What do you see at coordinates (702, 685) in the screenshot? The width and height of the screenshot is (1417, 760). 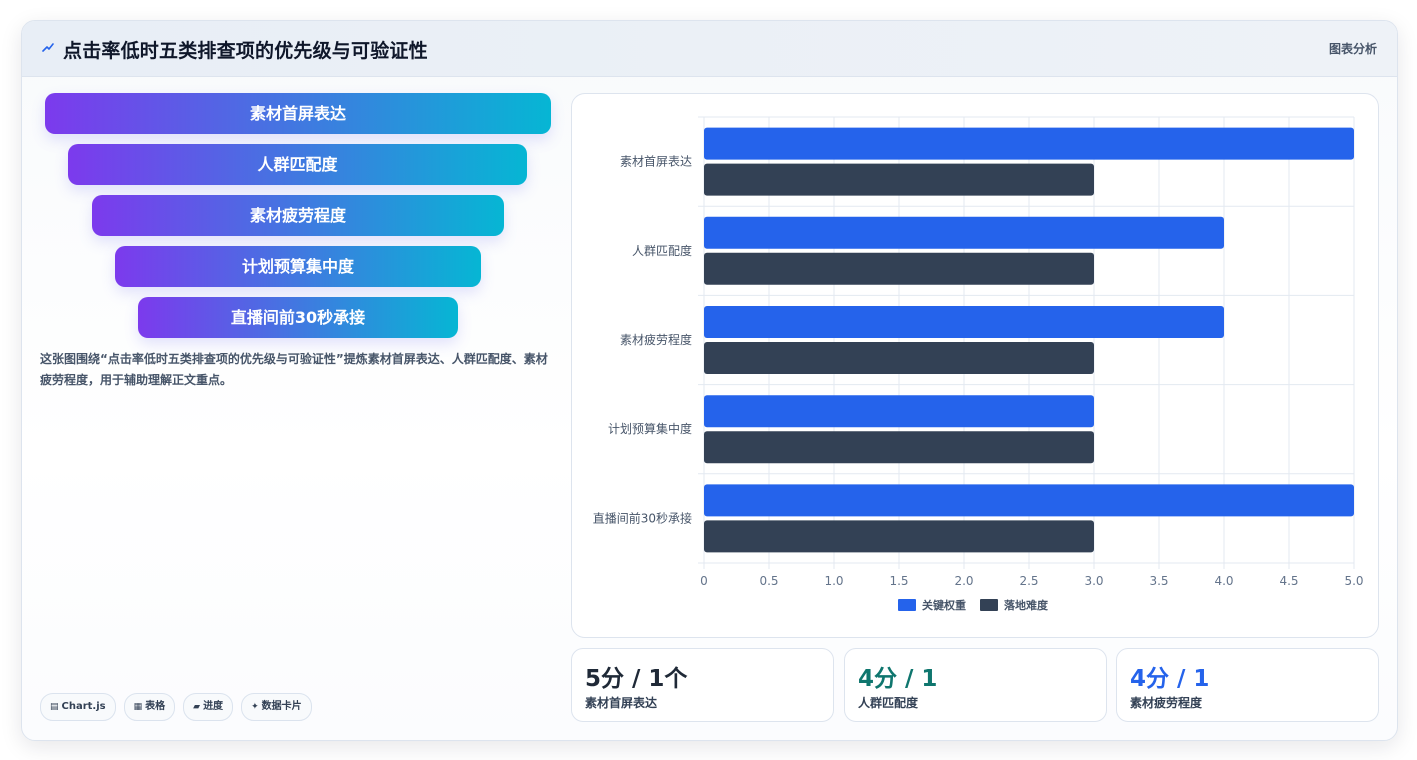 I see `stat-card: 5分 / 1个 素材首屏表达` at bounding box center [702, 685].